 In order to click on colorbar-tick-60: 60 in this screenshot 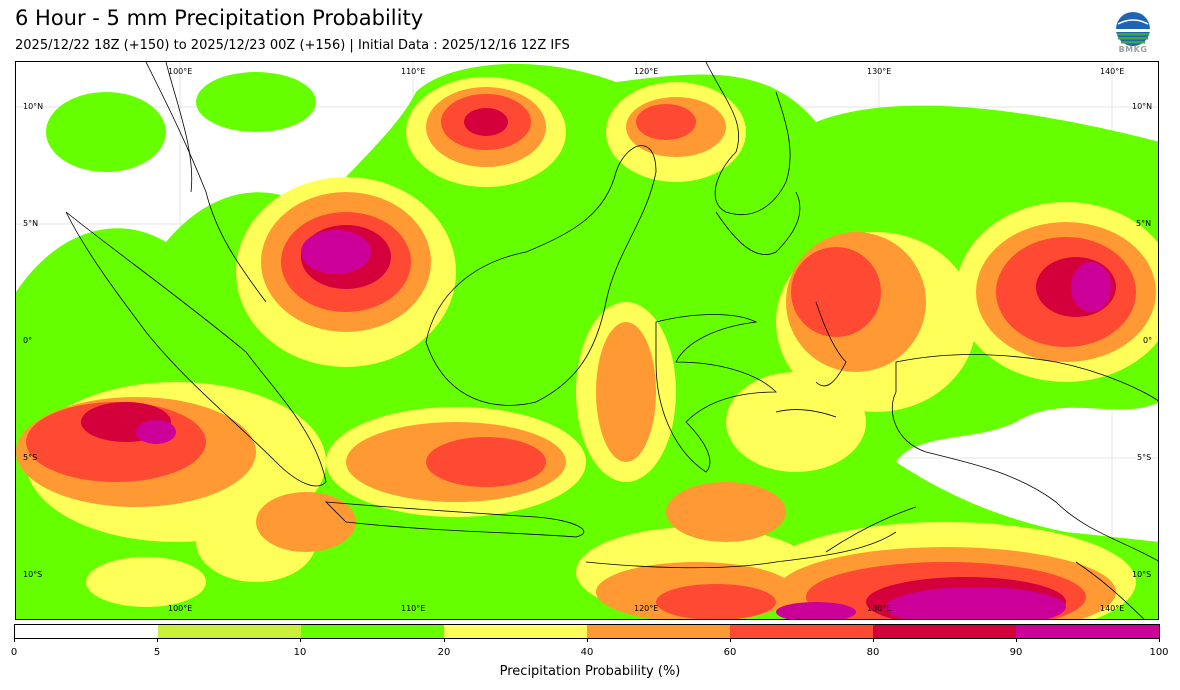, I will do `click(730, 652)`.